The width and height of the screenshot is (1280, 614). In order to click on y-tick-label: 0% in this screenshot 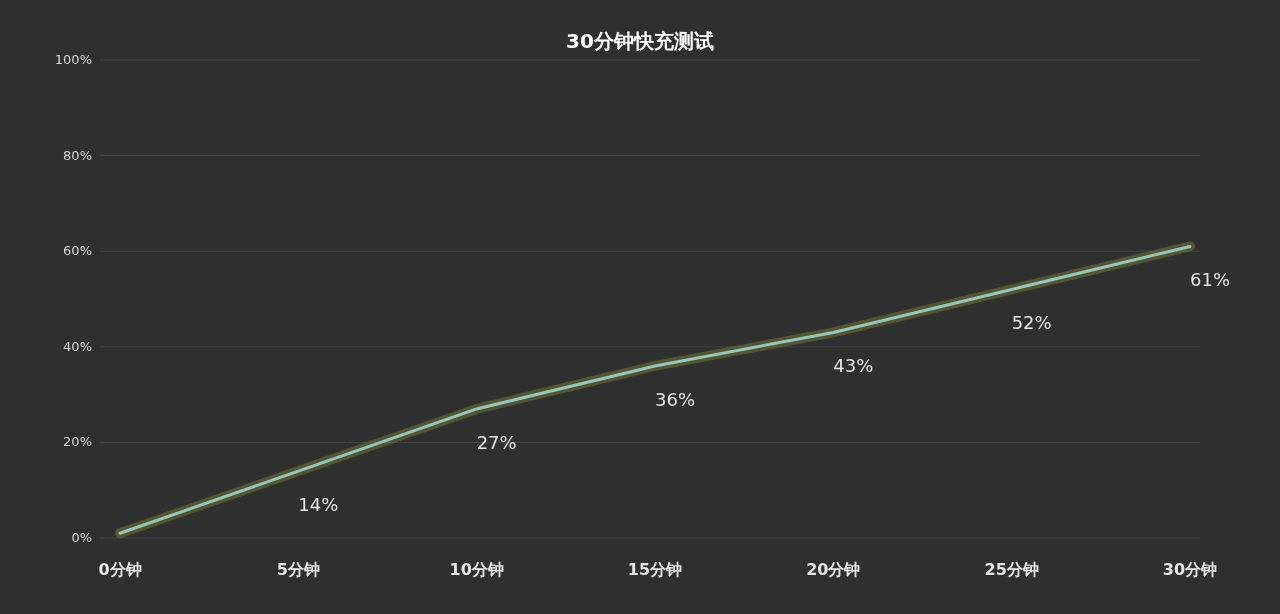, I will do `click(81, 537)`.